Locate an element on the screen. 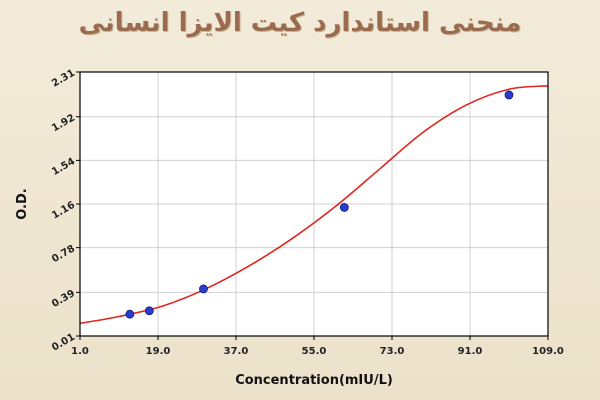 The height and width of the screenshot is (400, 600). y-tick-label: 1.16 is located at coordinates (63, 211).